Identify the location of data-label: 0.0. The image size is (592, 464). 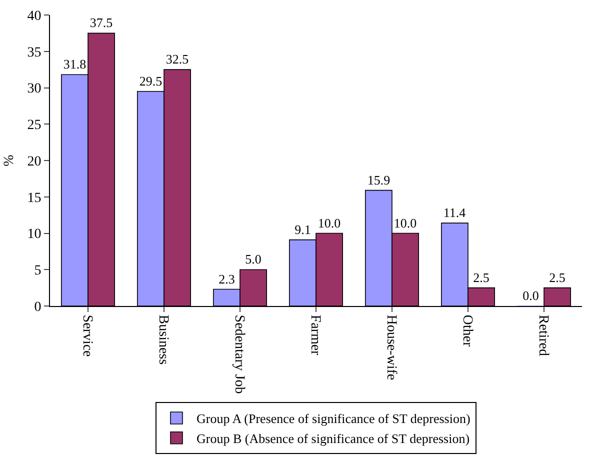
(530, 295).